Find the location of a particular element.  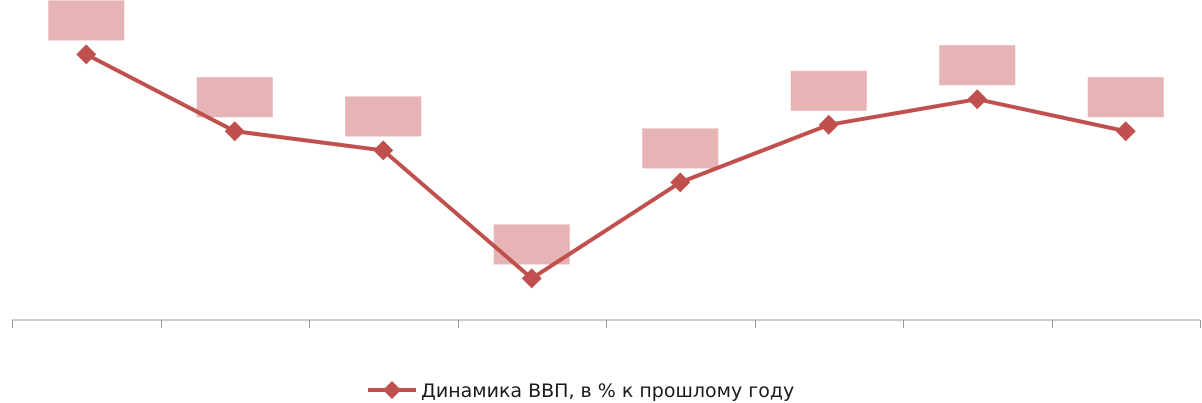

legend-marker is located at coordinates (392, 390).